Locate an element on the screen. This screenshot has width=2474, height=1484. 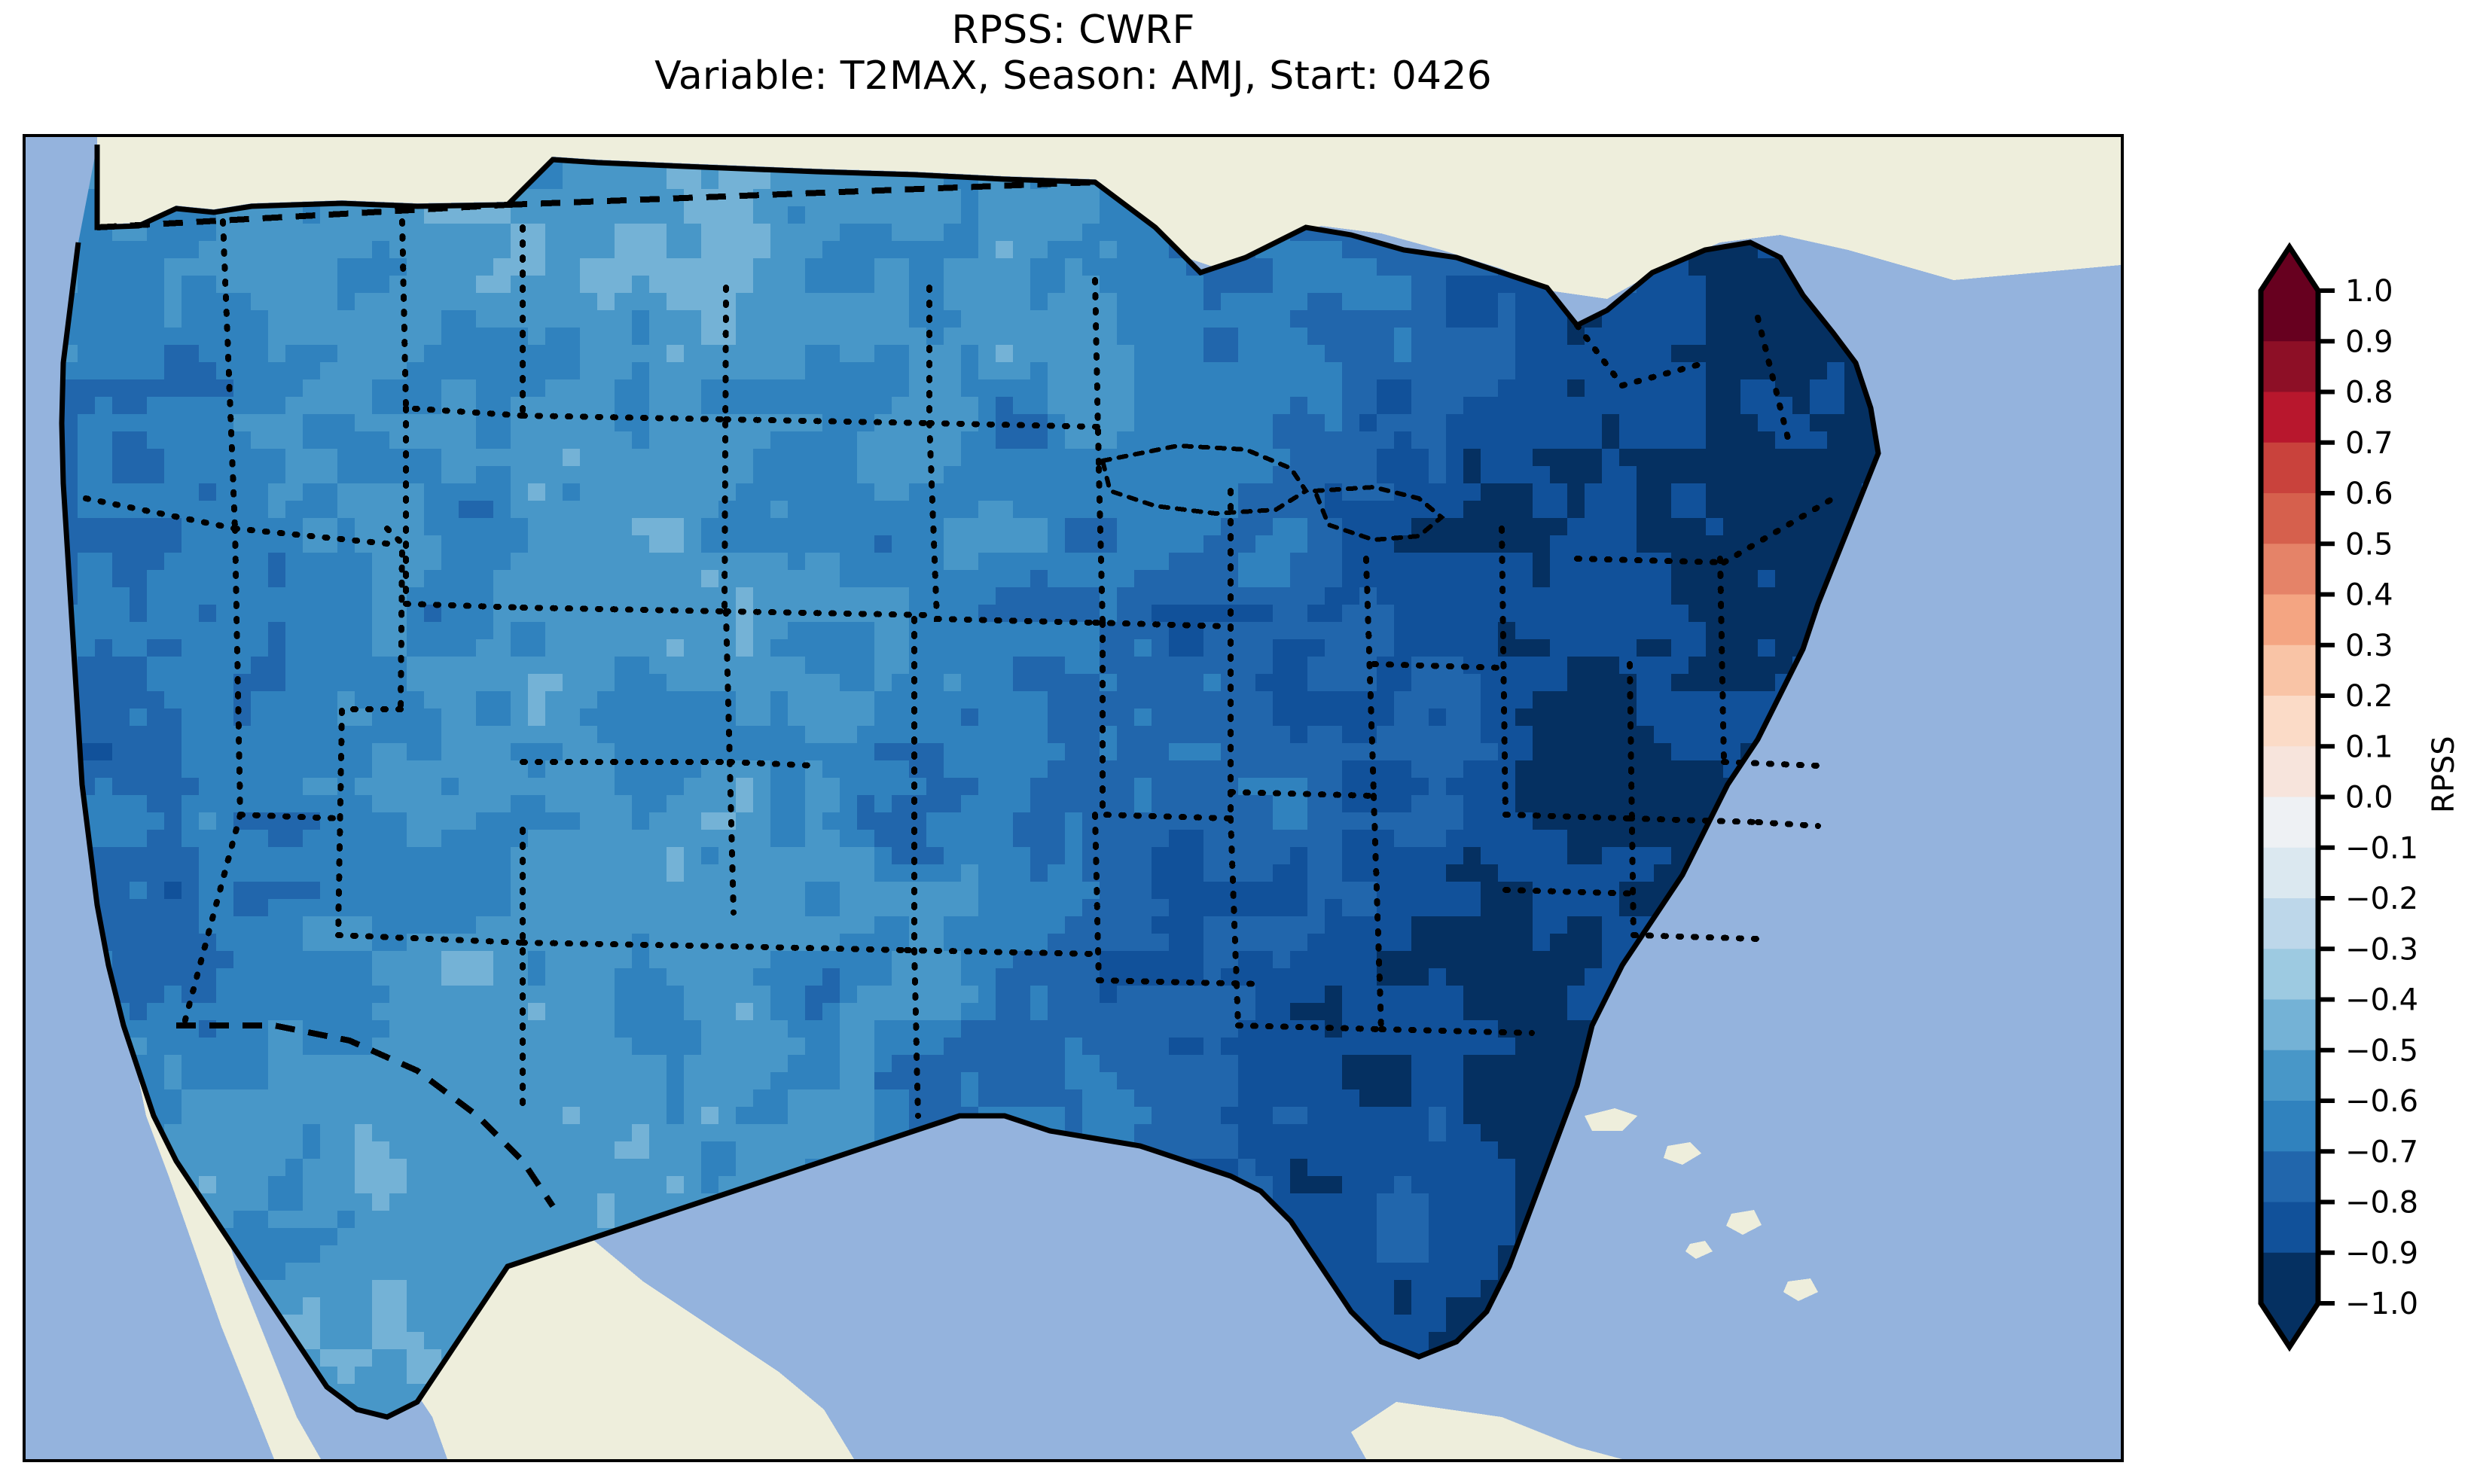
great-lakes-shoreline is located at coordinates (1272, 493).